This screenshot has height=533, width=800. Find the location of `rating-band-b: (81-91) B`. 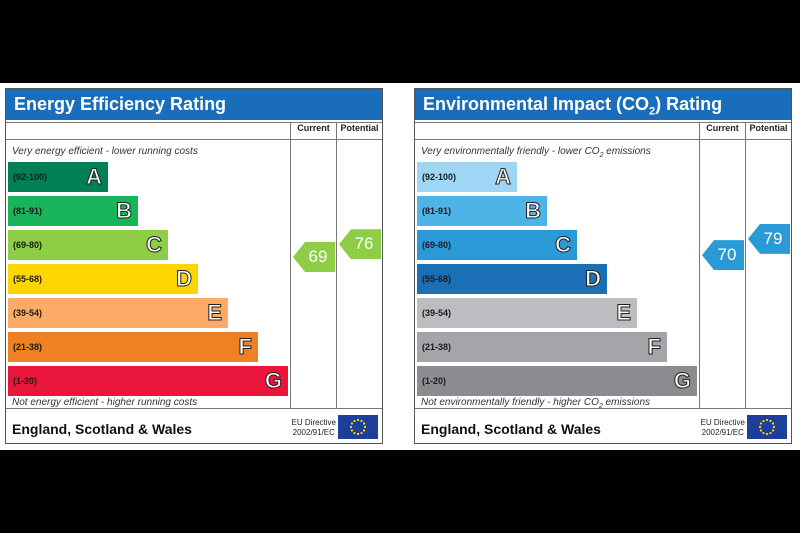

rating-band-b: (81-91) B is located at coordinates (482, 211).